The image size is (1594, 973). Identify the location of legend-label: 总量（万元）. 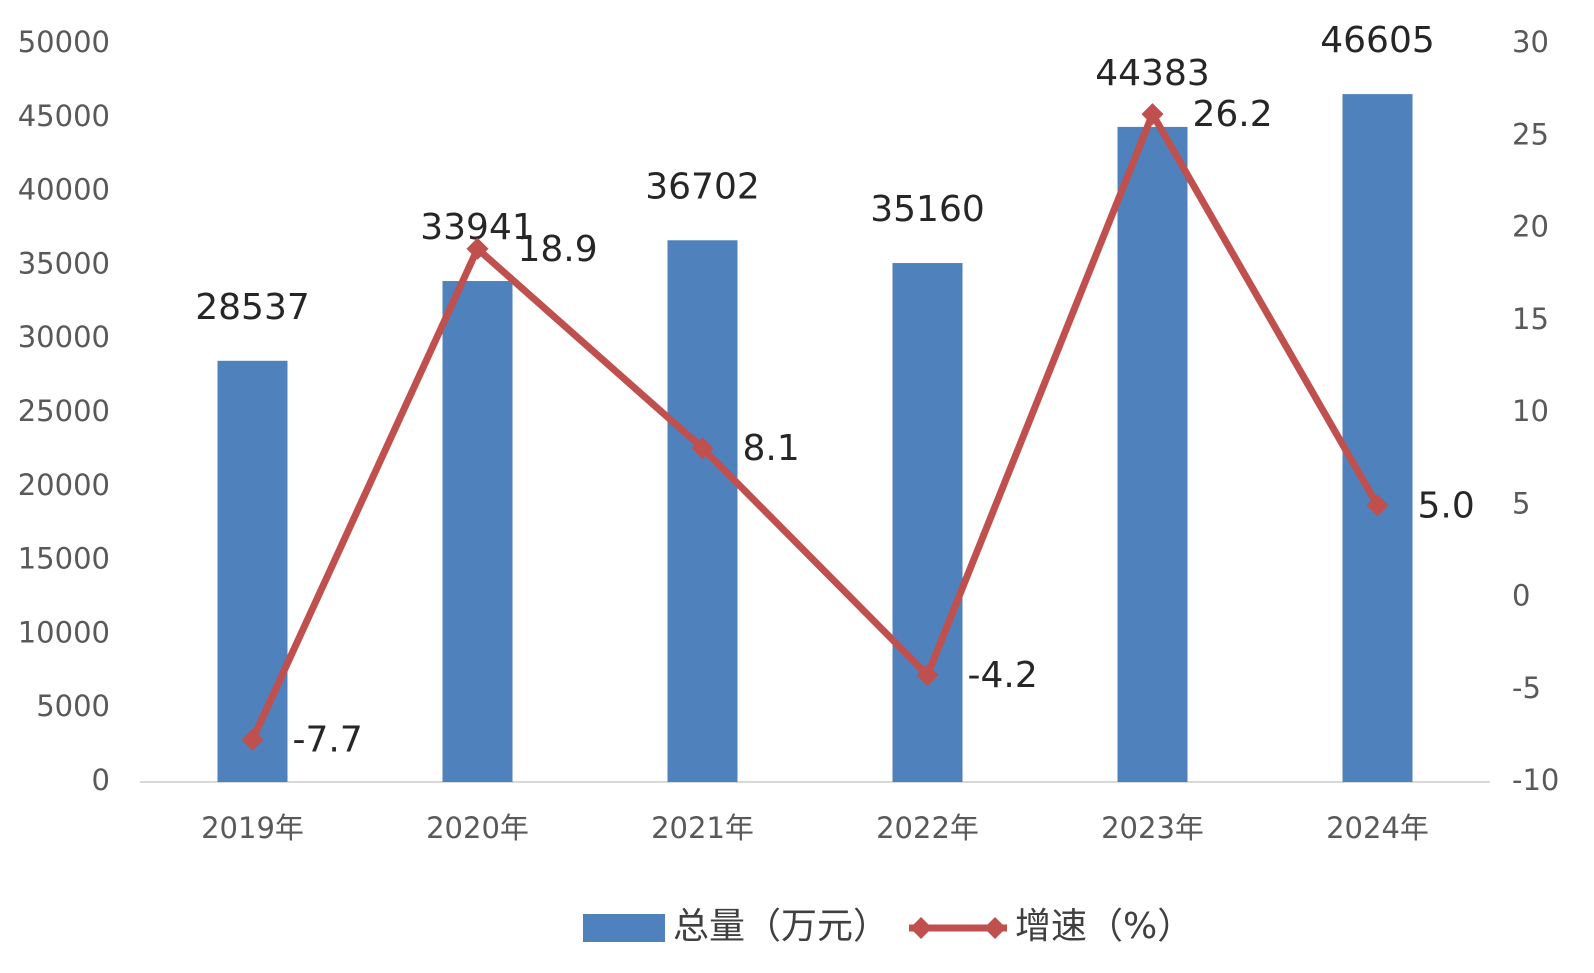
(781, 926).